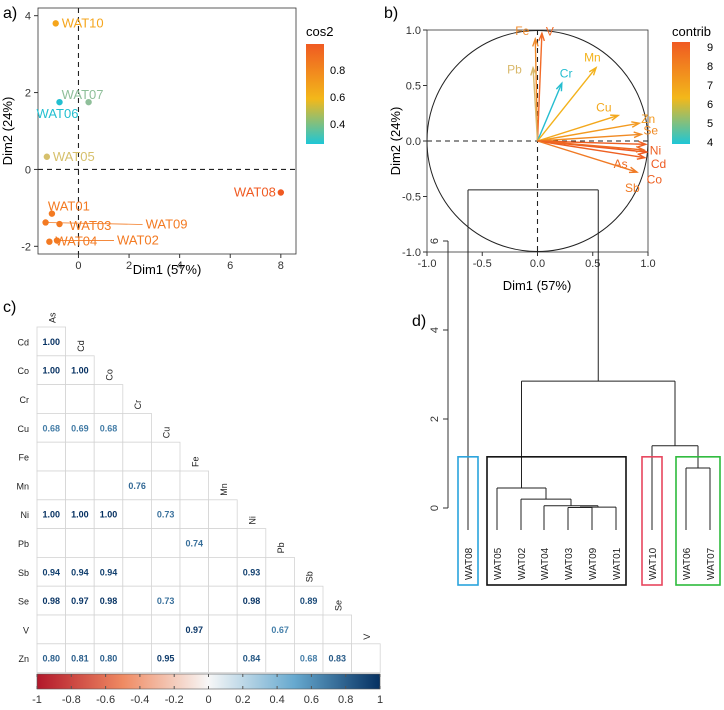  What do you see at coordinates (566, 73) in the screenshot?
I see `panel-b-arrow-label: Cr` at bounding box center [566, 73].